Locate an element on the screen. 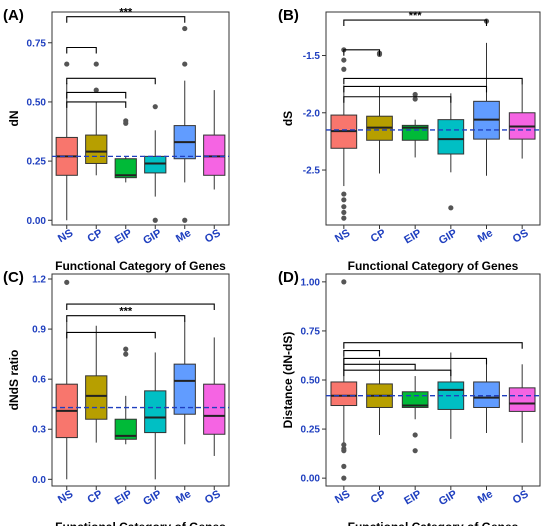 The image size is (550, 526). panel-label: (C) is located at coordinates (13, 277).